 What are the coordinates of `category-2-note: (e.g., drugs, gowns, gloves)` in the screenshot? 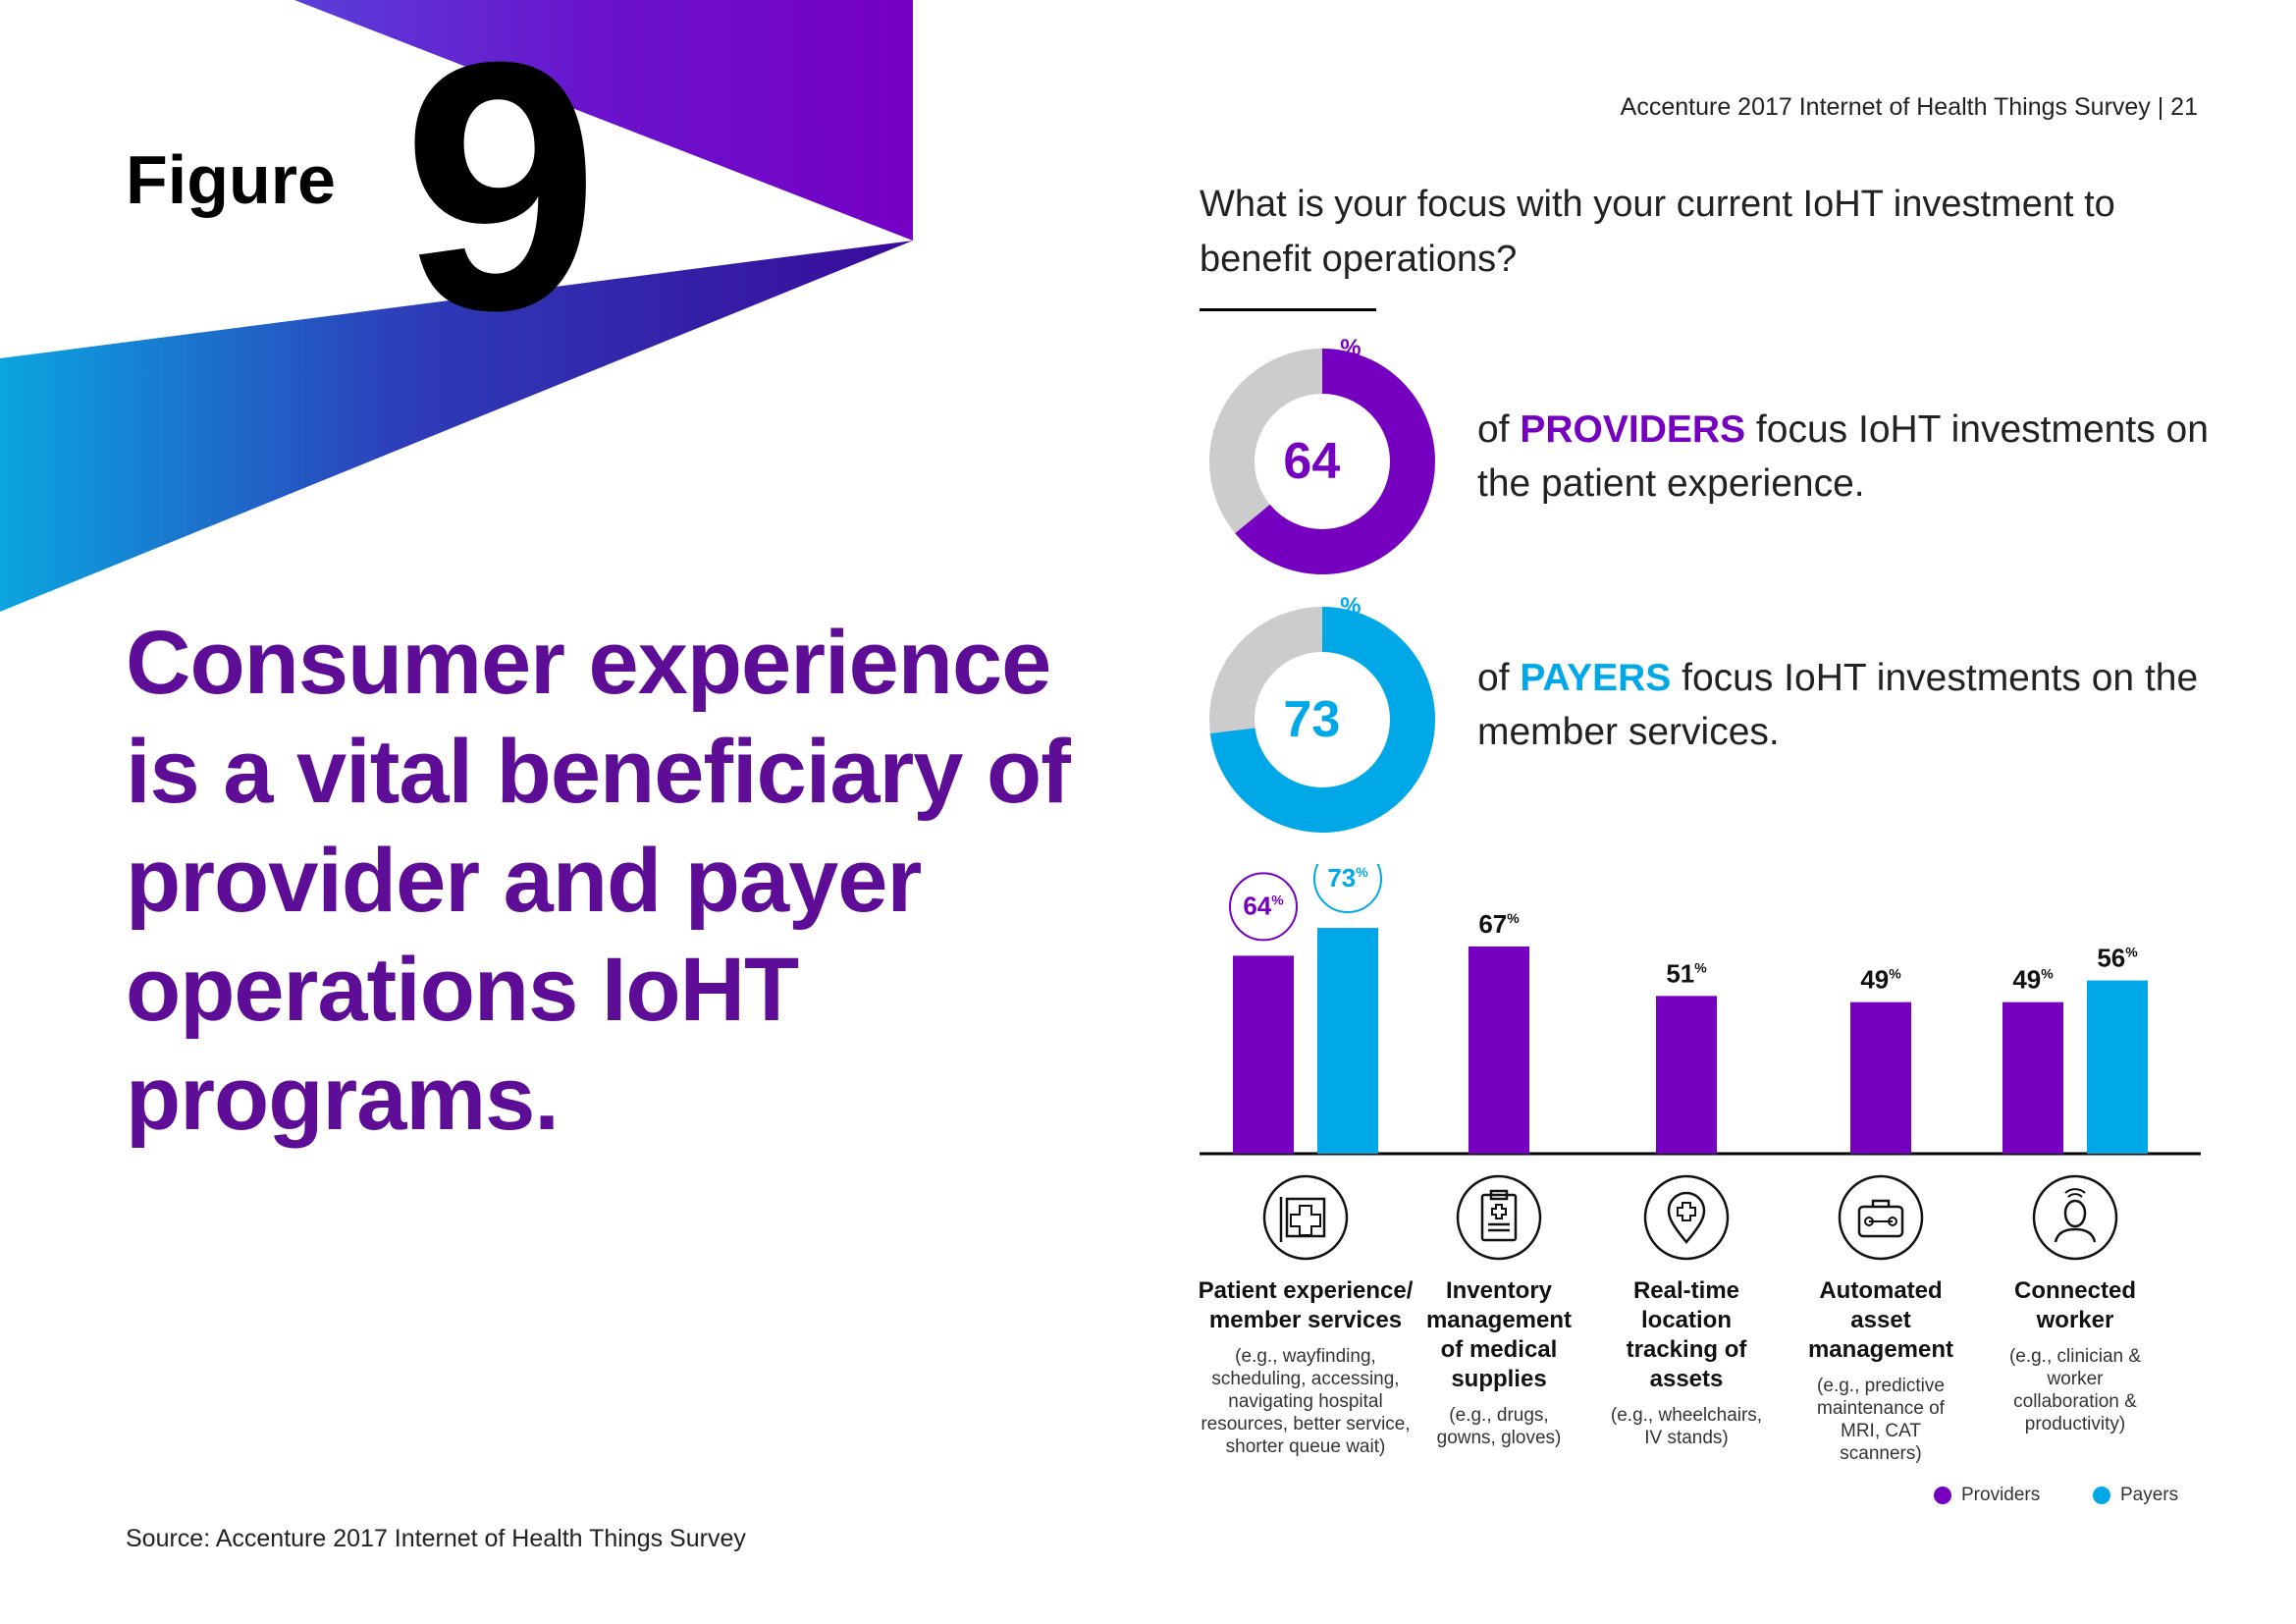 It's located at (1499, 1426).